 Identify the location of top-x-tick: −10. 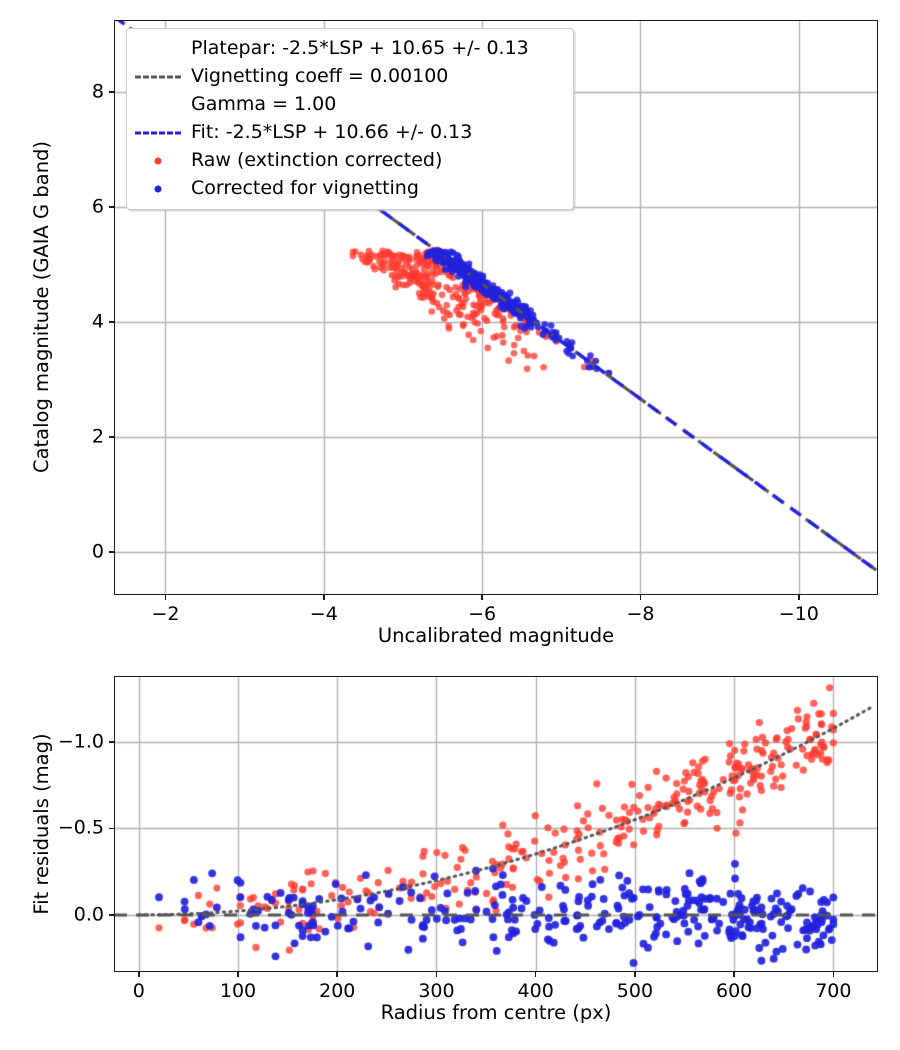
(798, 614).